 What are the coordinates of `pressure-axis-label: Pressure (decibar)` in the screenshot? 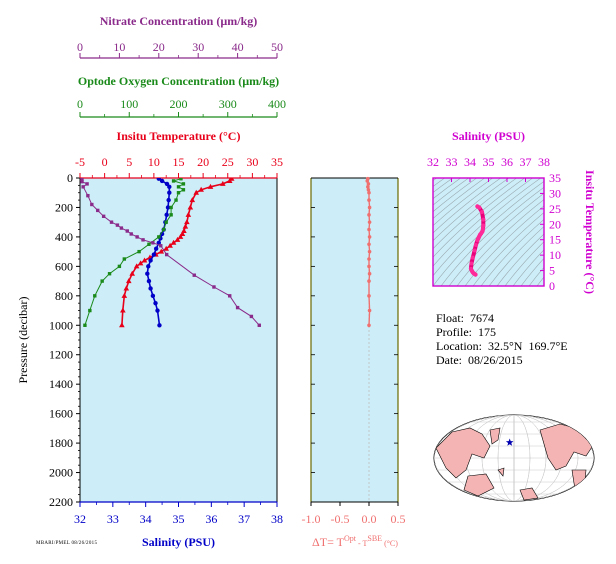 It's located at (23, 340).